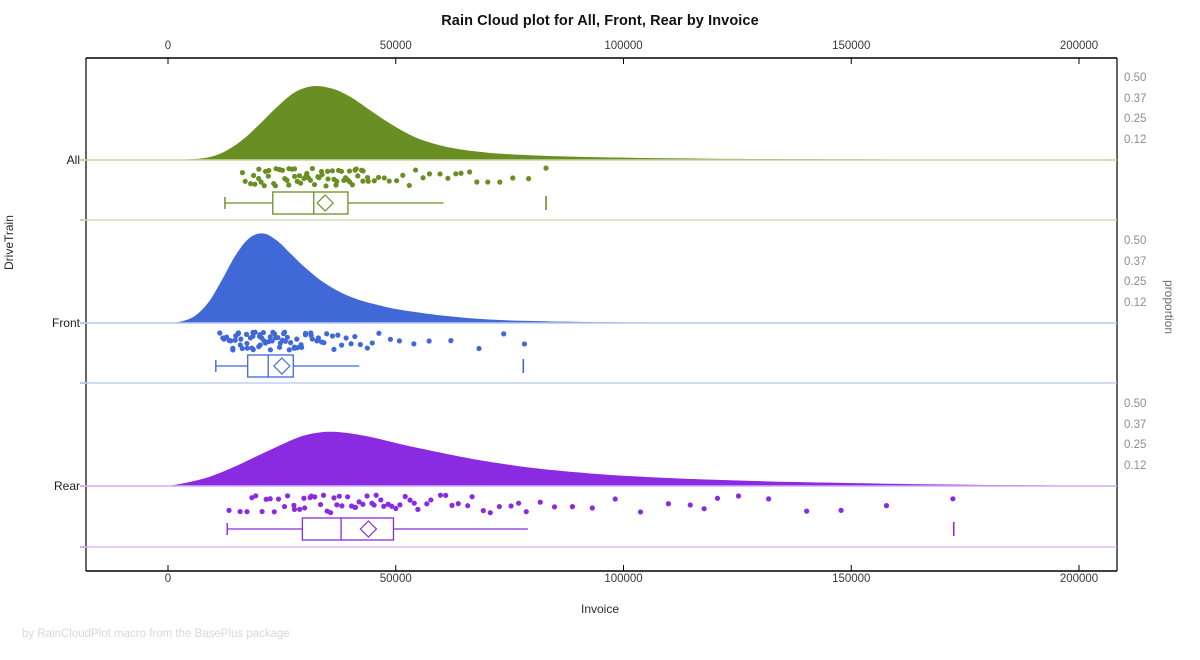 This screenshot has height=660, width=1200. Describe the element at coordinates (168, 579) in the screenshot. I see `x-tick-label-bottom: 0` at that location.